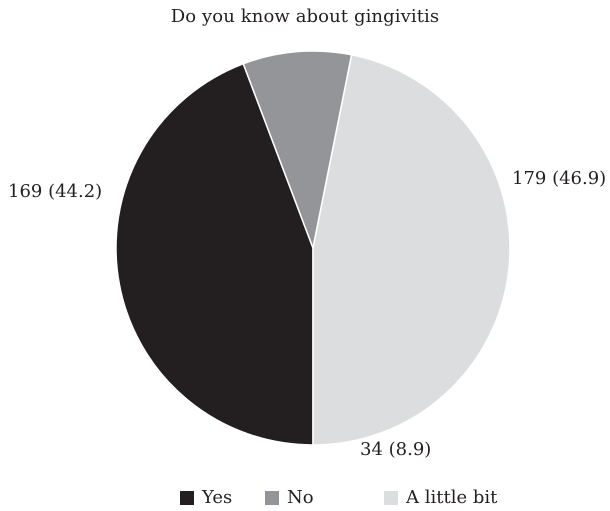 The image size is (610, 511). What do you see at coordinates (55, 191) in the screenshot?
I see `data-label-yes: 169 (44.2)` at bounding box center [55, 191].